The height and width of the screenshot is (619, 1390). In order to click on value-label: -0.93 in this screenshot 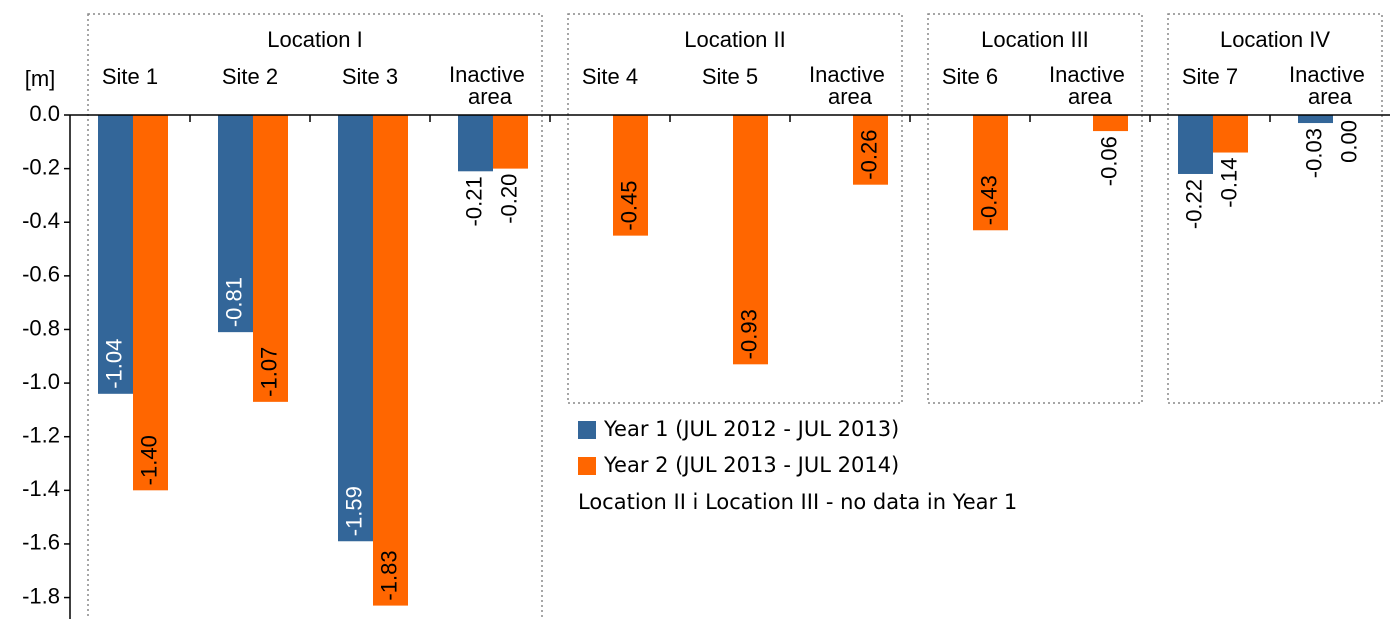, I will do `click(748, 334)`.